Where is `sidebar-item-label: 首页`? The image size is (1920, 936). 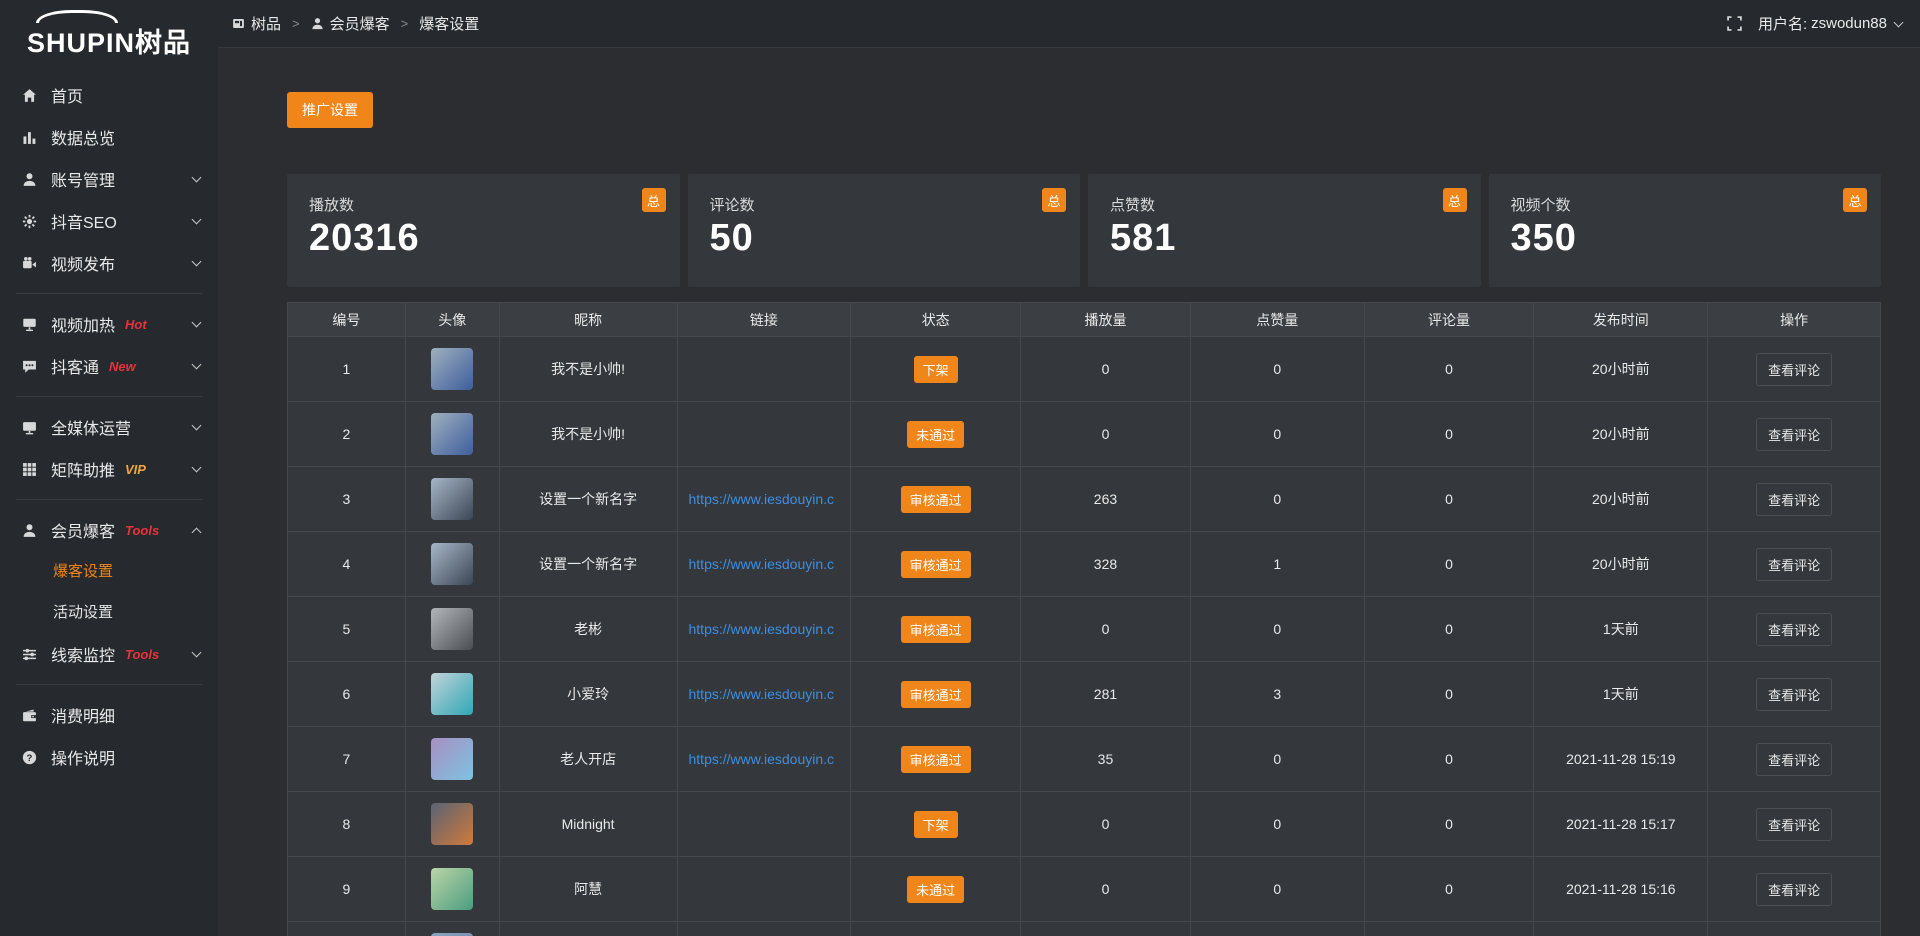
sidebar-item-label: 首页 is located at coordinates (67, 97).